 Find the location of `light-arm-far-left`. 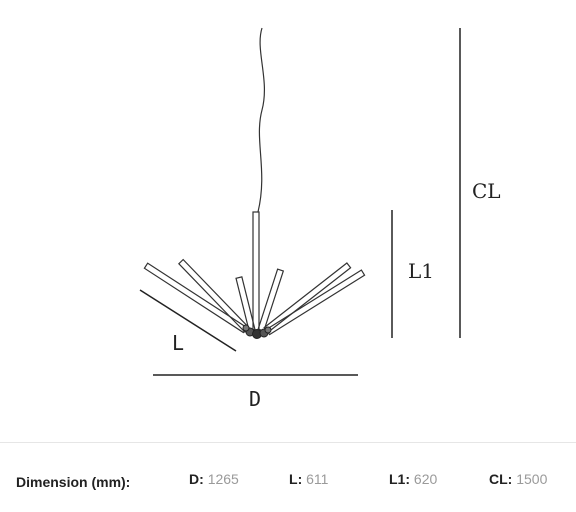

light-arm-far-left is located at coordinates (195, 298).